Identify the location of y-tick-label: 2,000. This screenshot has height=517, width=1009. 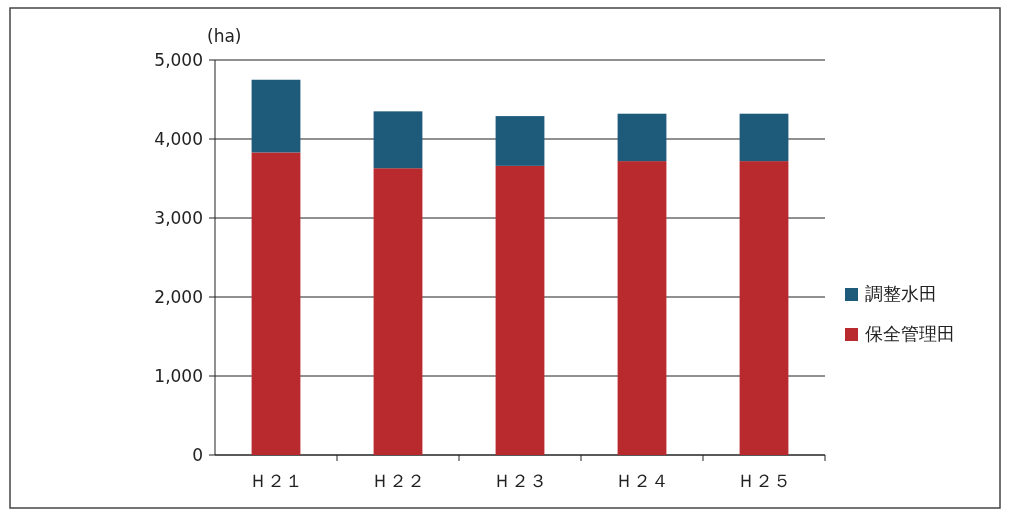
(178, 297).